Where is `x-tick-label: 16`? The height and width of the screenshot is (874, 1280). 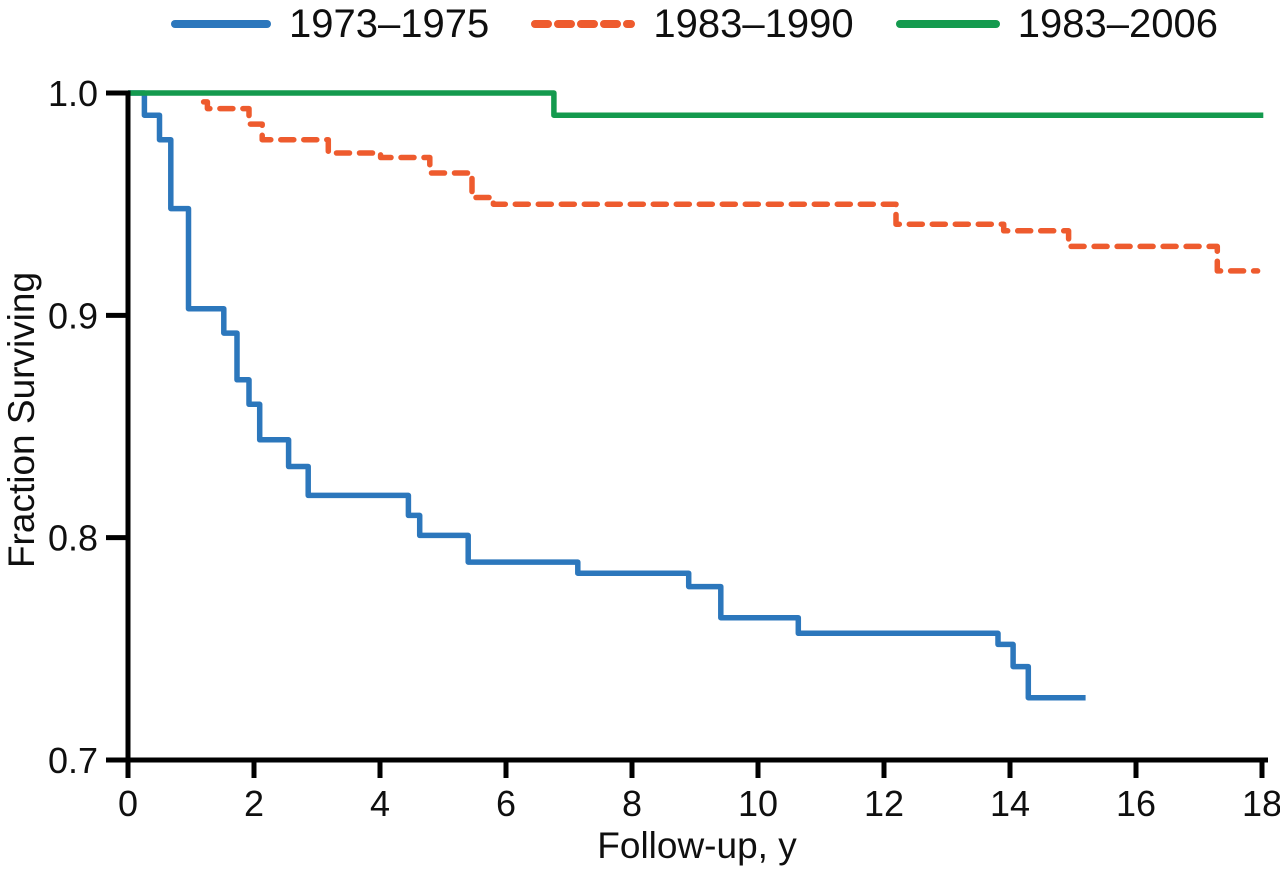
x-tick-label: 16 is located at coordinates (1136, 803).